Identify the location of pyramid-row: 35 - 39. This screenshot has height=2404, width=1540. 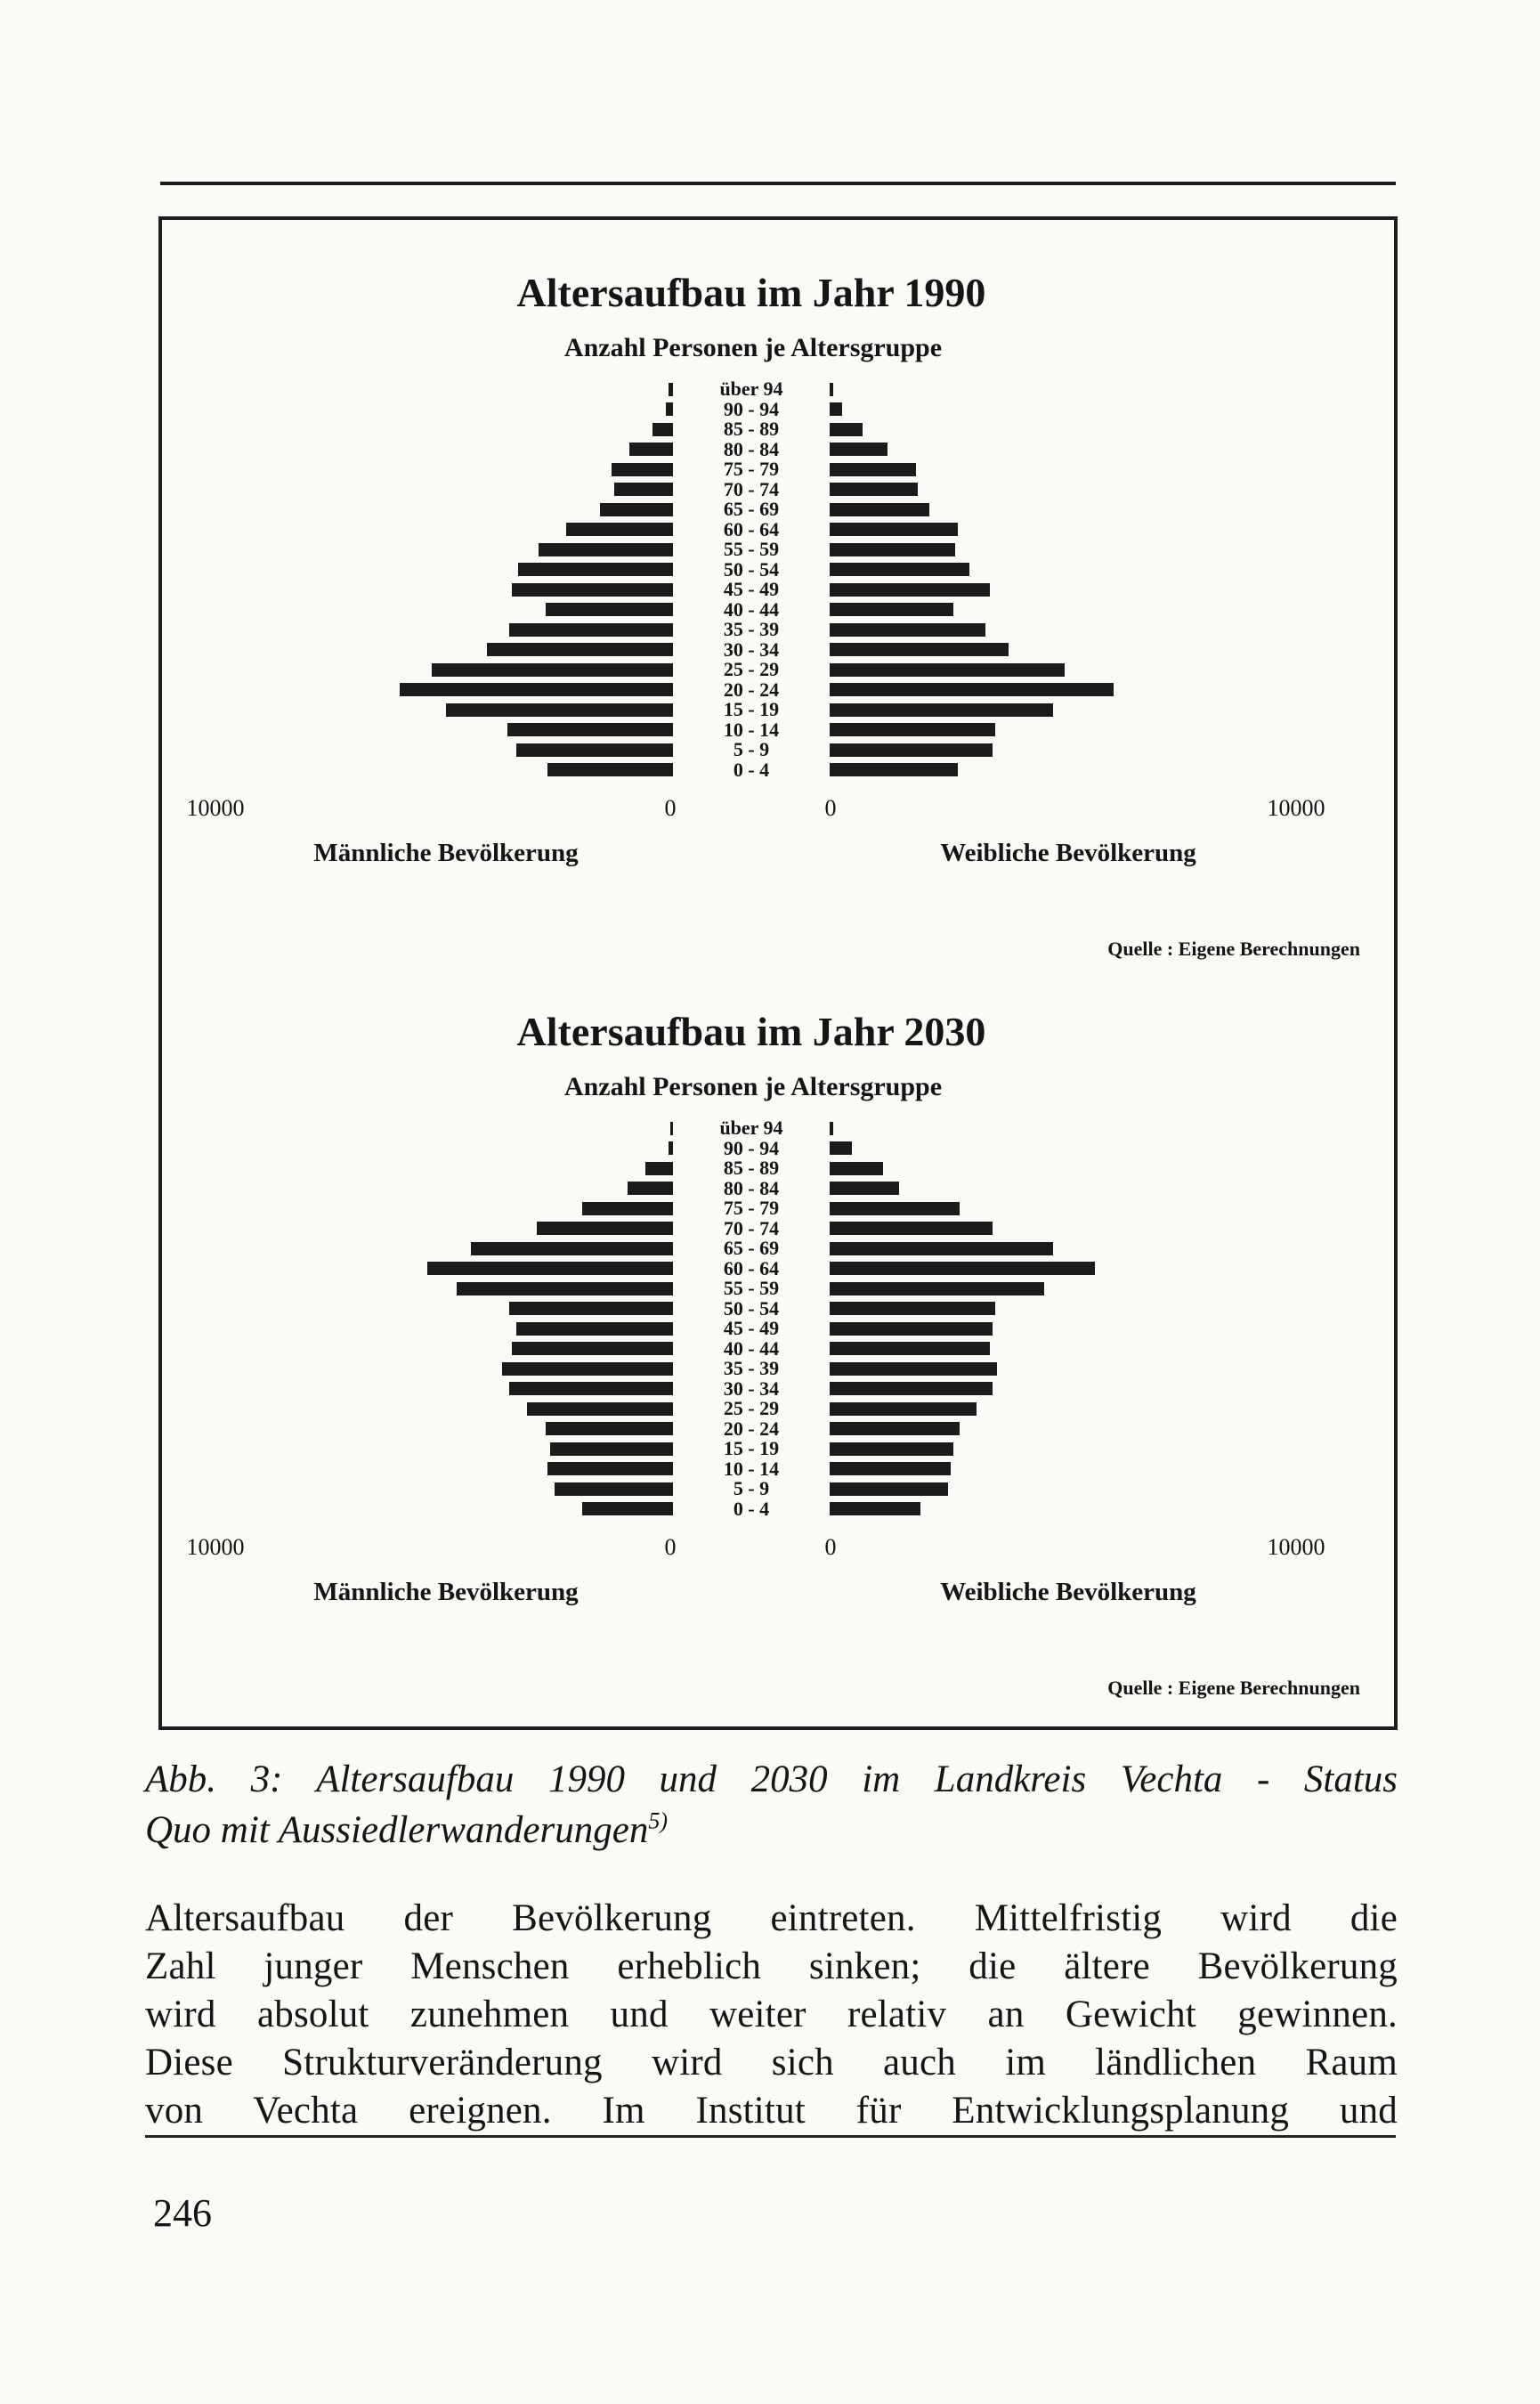
(756, 1368).